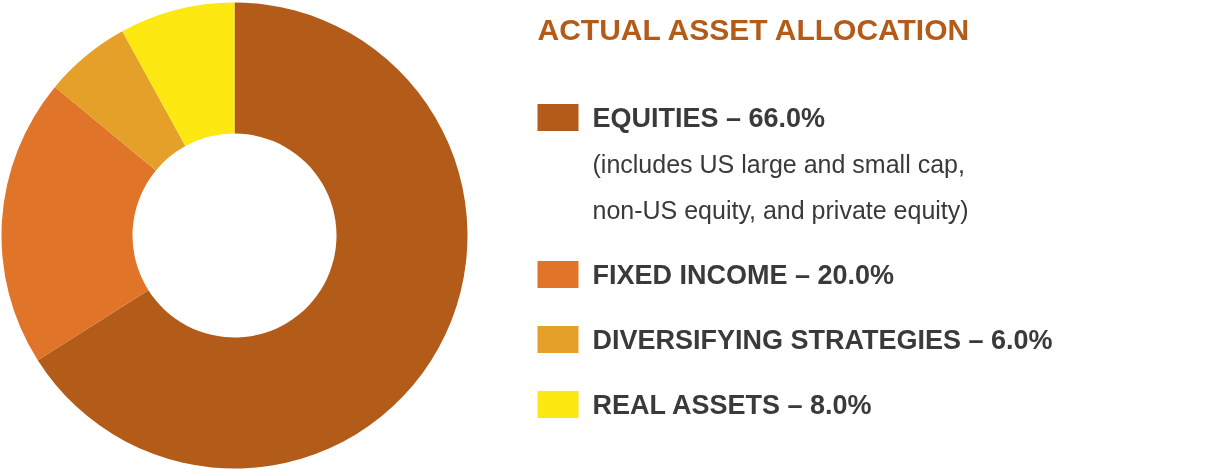 Image resolution: width=1215 pixels, height=469 pixels. Describe the element at coordinates (753, 29) in the screenshot. I see `chart-title: ACTUAL ASSET ALLOCATION` at that location.